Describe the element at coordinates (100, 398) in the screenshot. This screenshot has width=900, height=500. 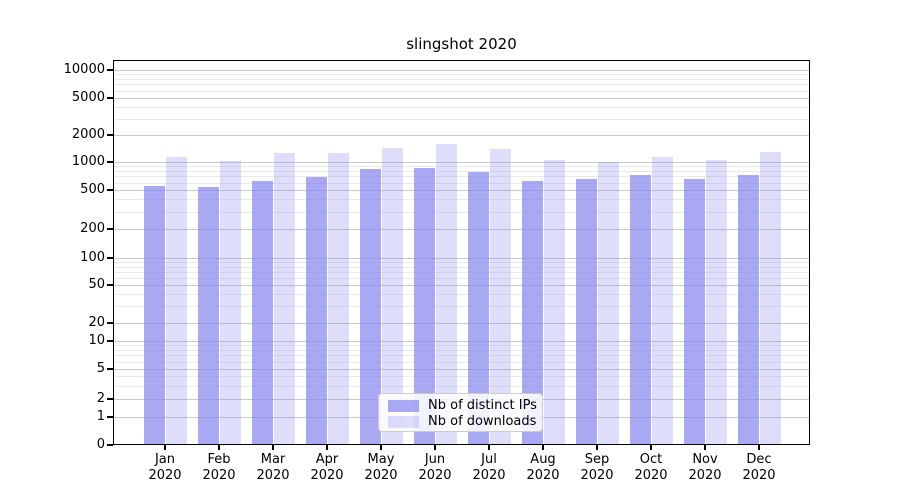
I see `y-tick-label: 2` at that location.